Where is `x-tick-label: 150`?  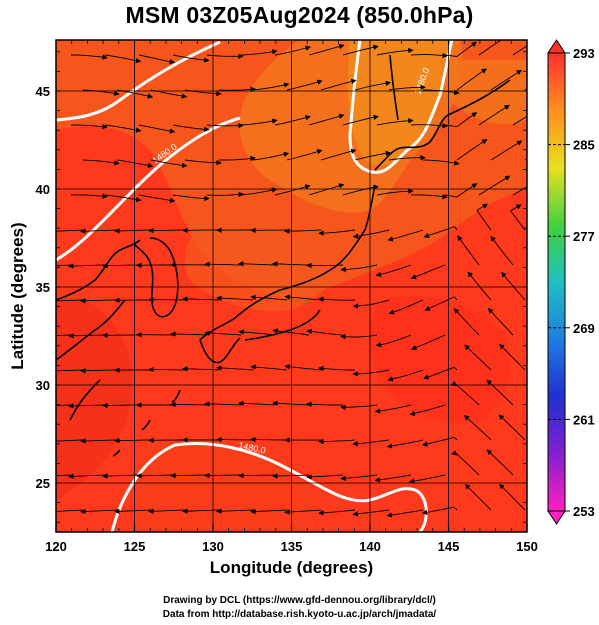 x-tick-label: 150 is located at coordinates (527, 546).